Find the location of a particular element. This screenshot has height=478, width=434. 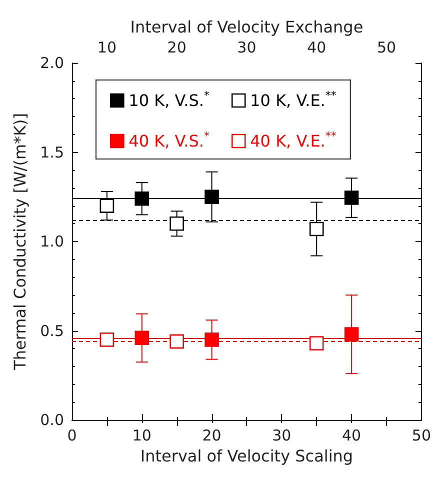

y-tick-label: 0.0 is located at coordinates (52, 420).